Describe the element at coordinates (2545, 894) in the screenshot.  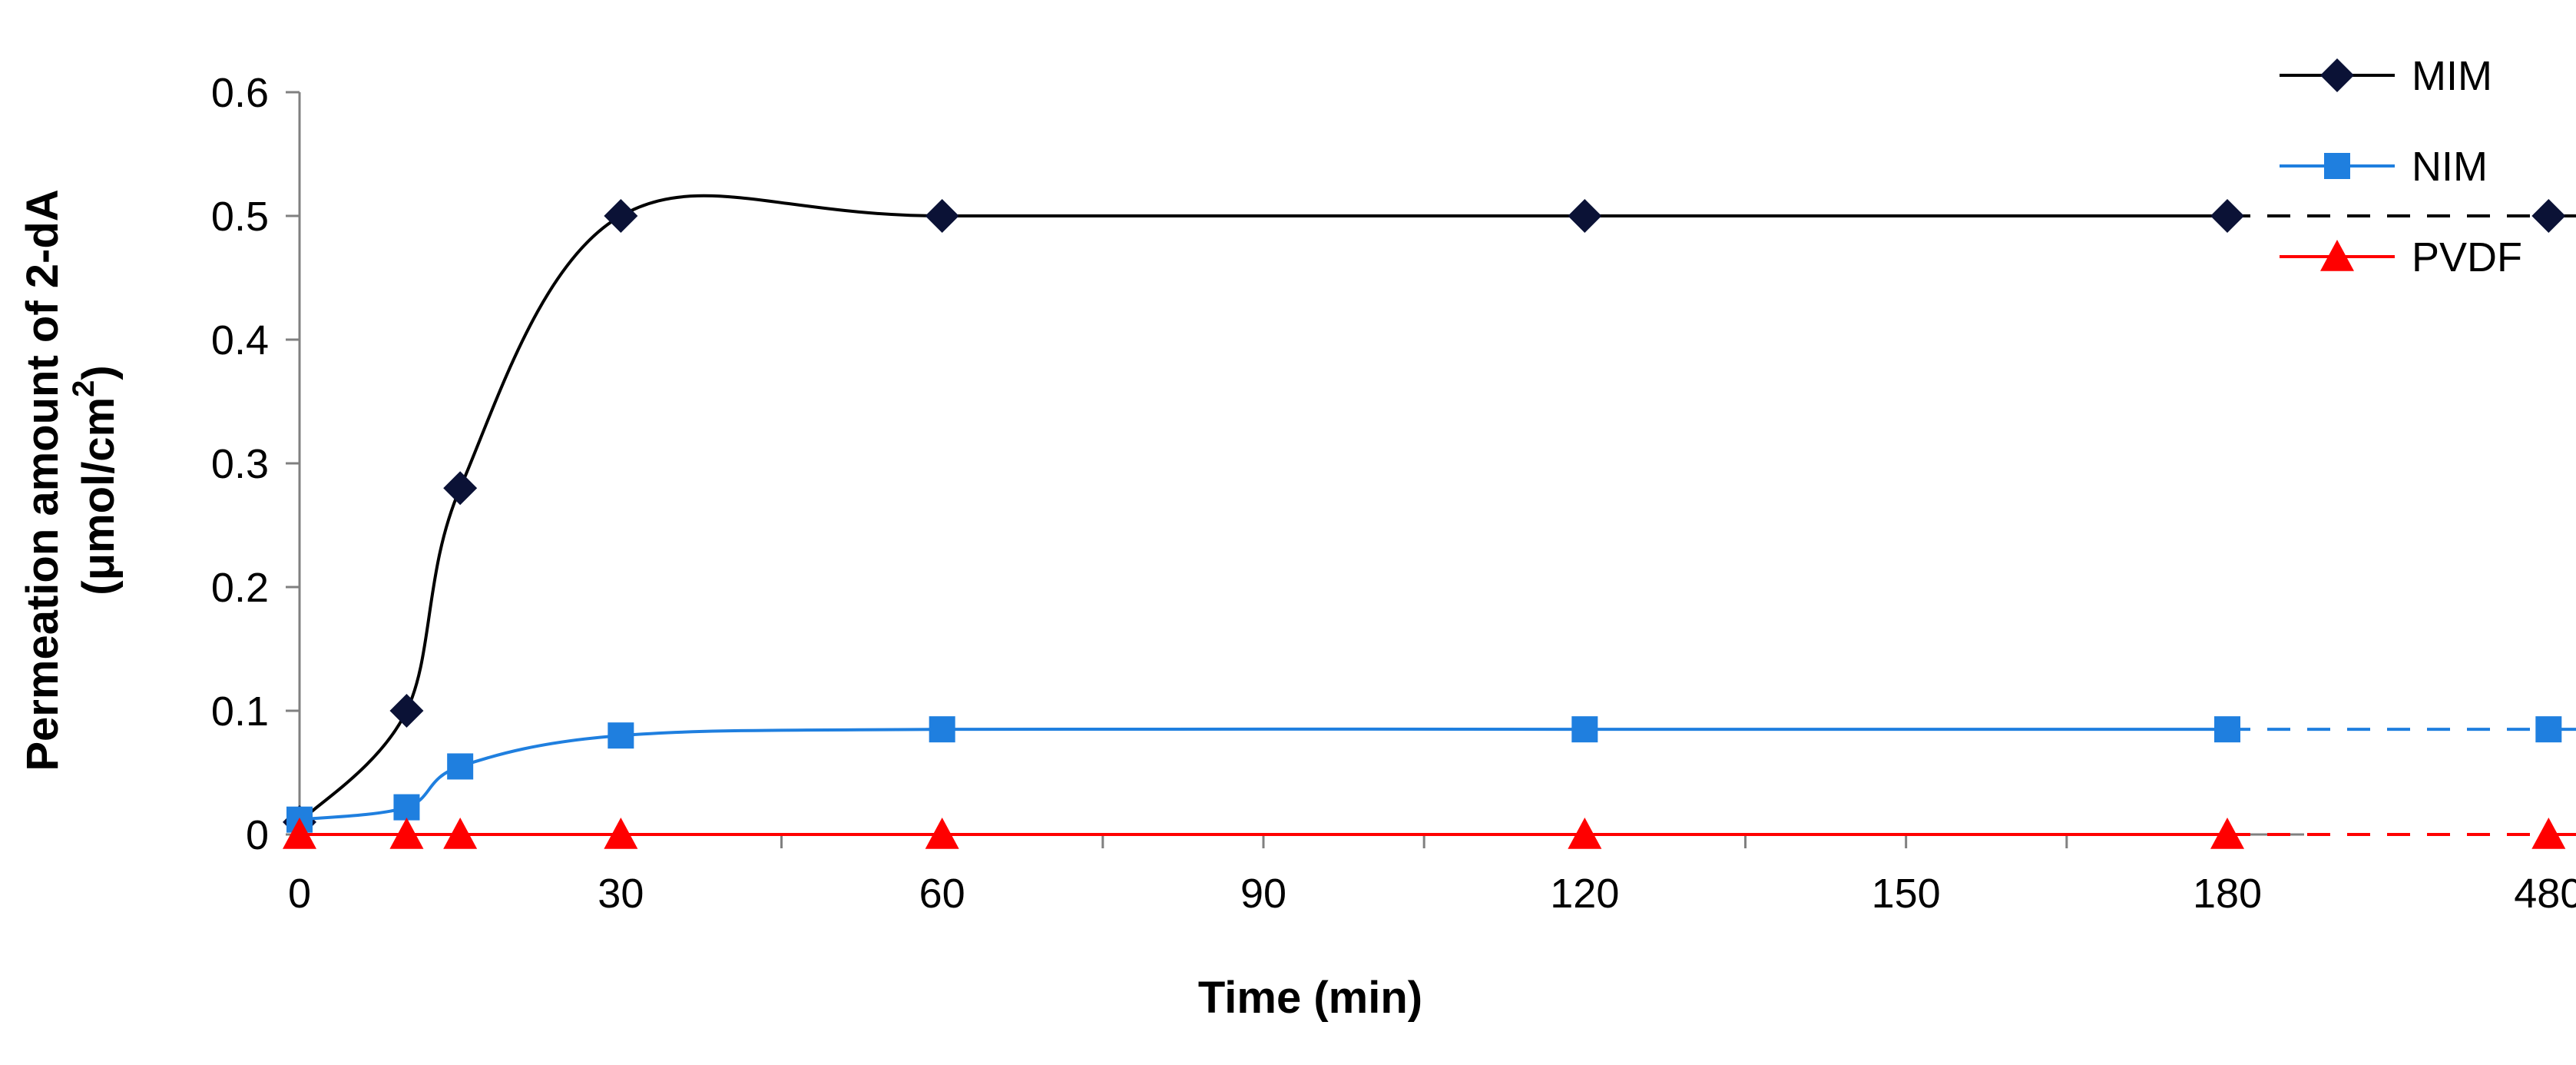
I see `x-tick-label: 480` at that location.